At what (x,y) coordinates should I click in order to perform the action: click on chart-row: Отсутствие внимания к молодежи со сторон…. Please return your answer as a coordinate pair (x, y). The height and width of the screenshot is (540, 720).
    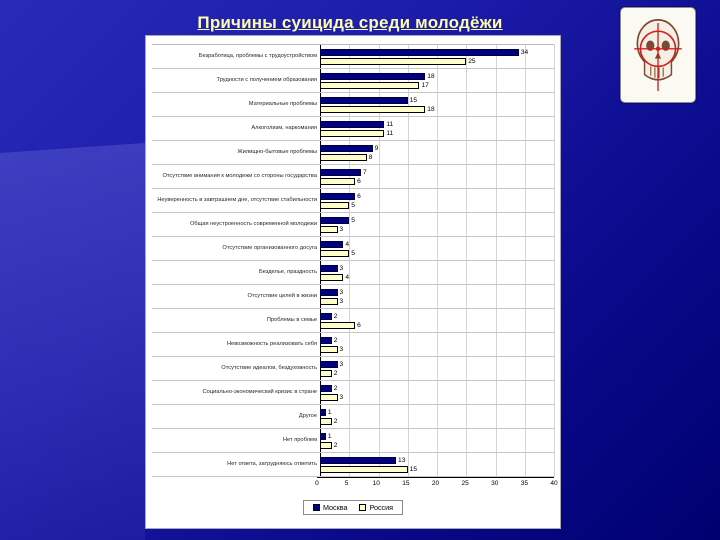
    Looking at the image, I should click on (353, 177).